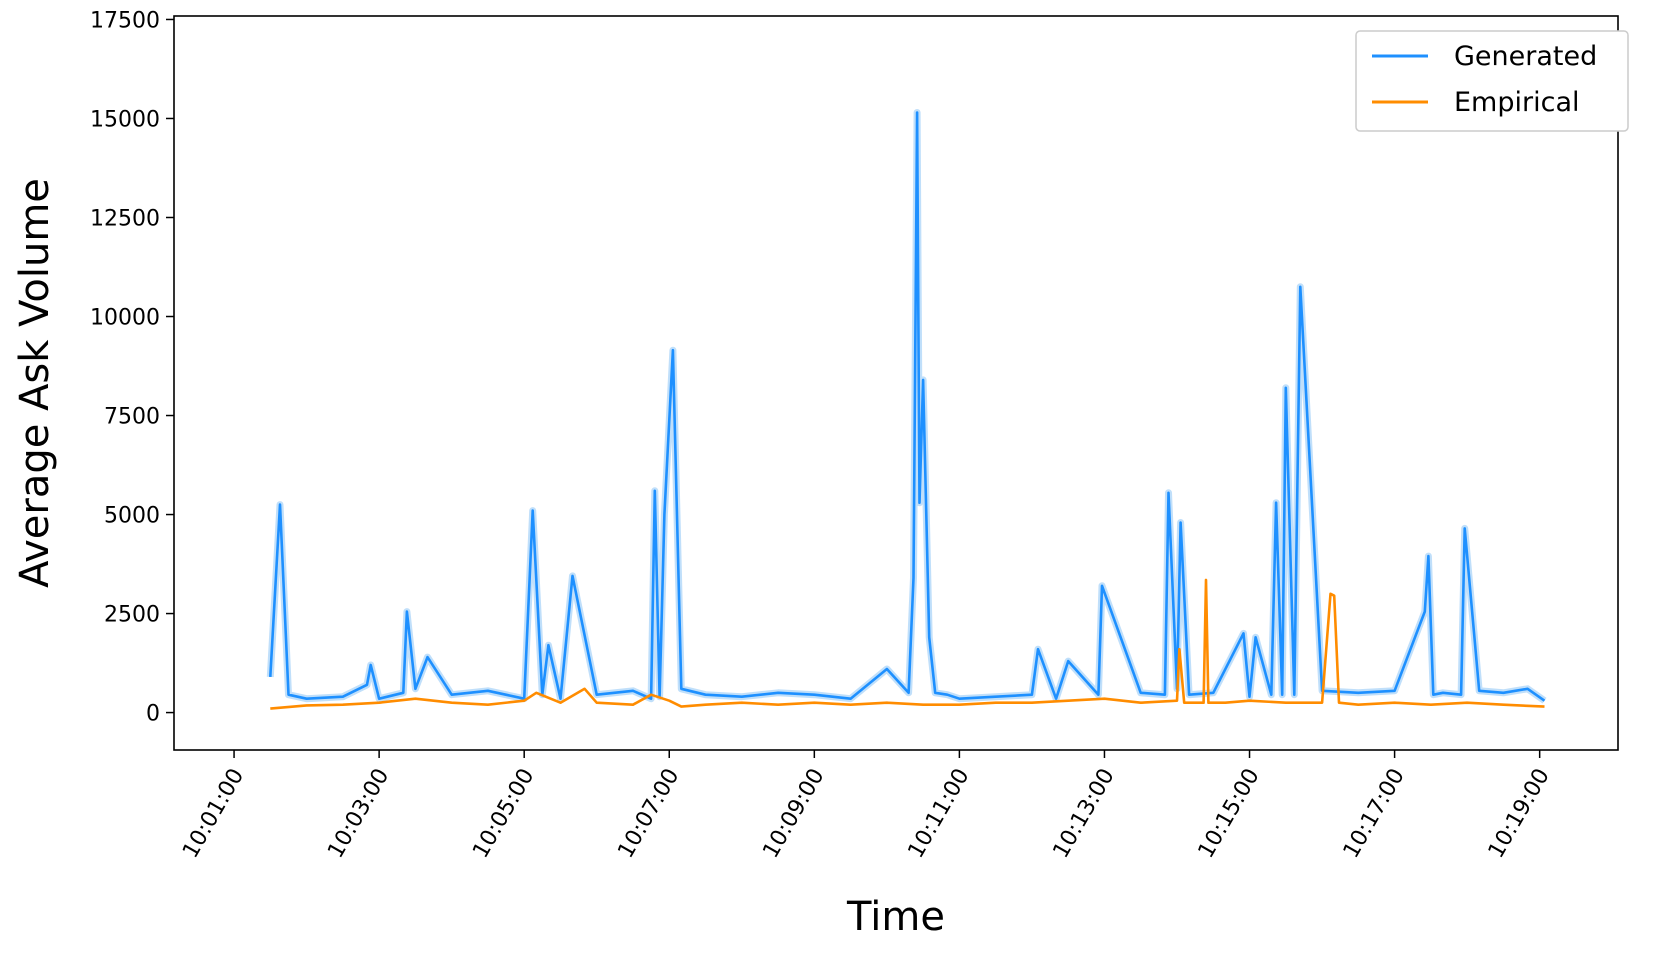 The height and width of the screenshot is (954, 1660). Describe the element at coordinates (125, 218) in the screenshot. I see `y-tick-label: 12500` at that location.